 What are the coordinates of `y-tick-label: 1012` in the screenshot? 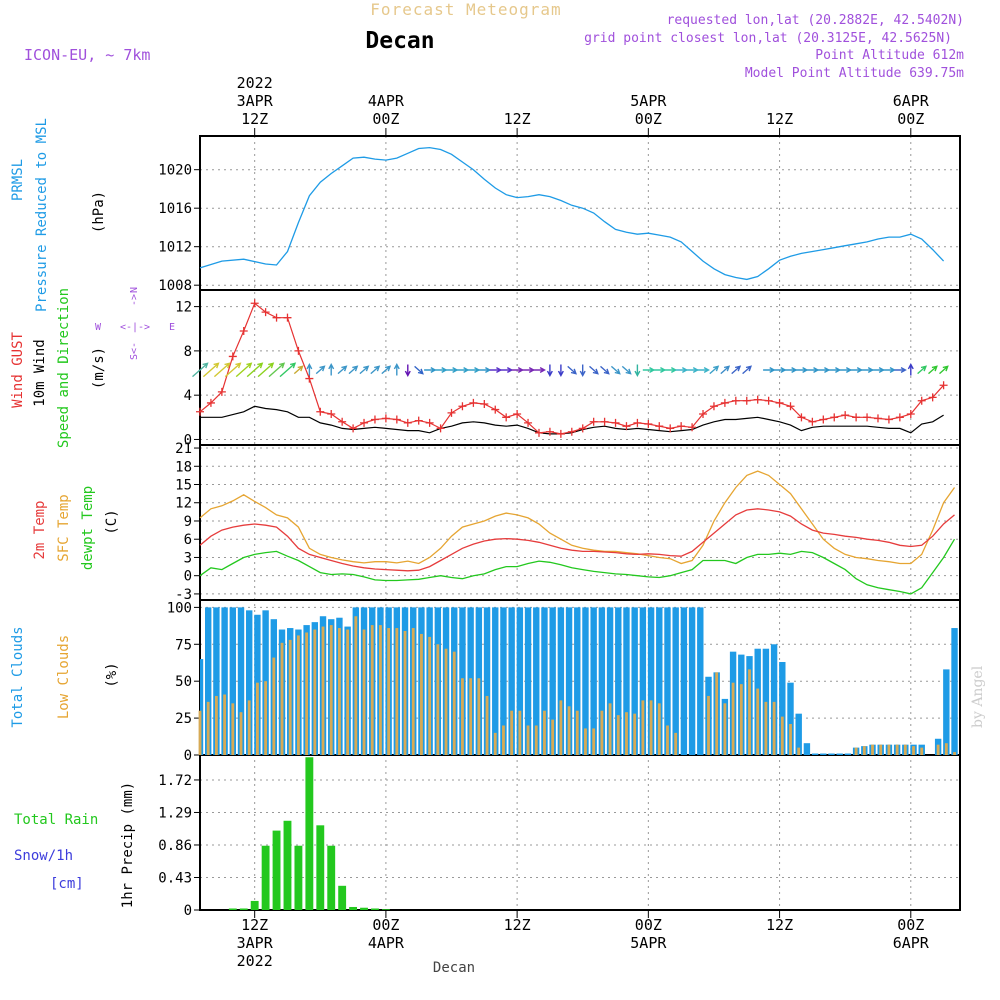 It's located at (175, 248).